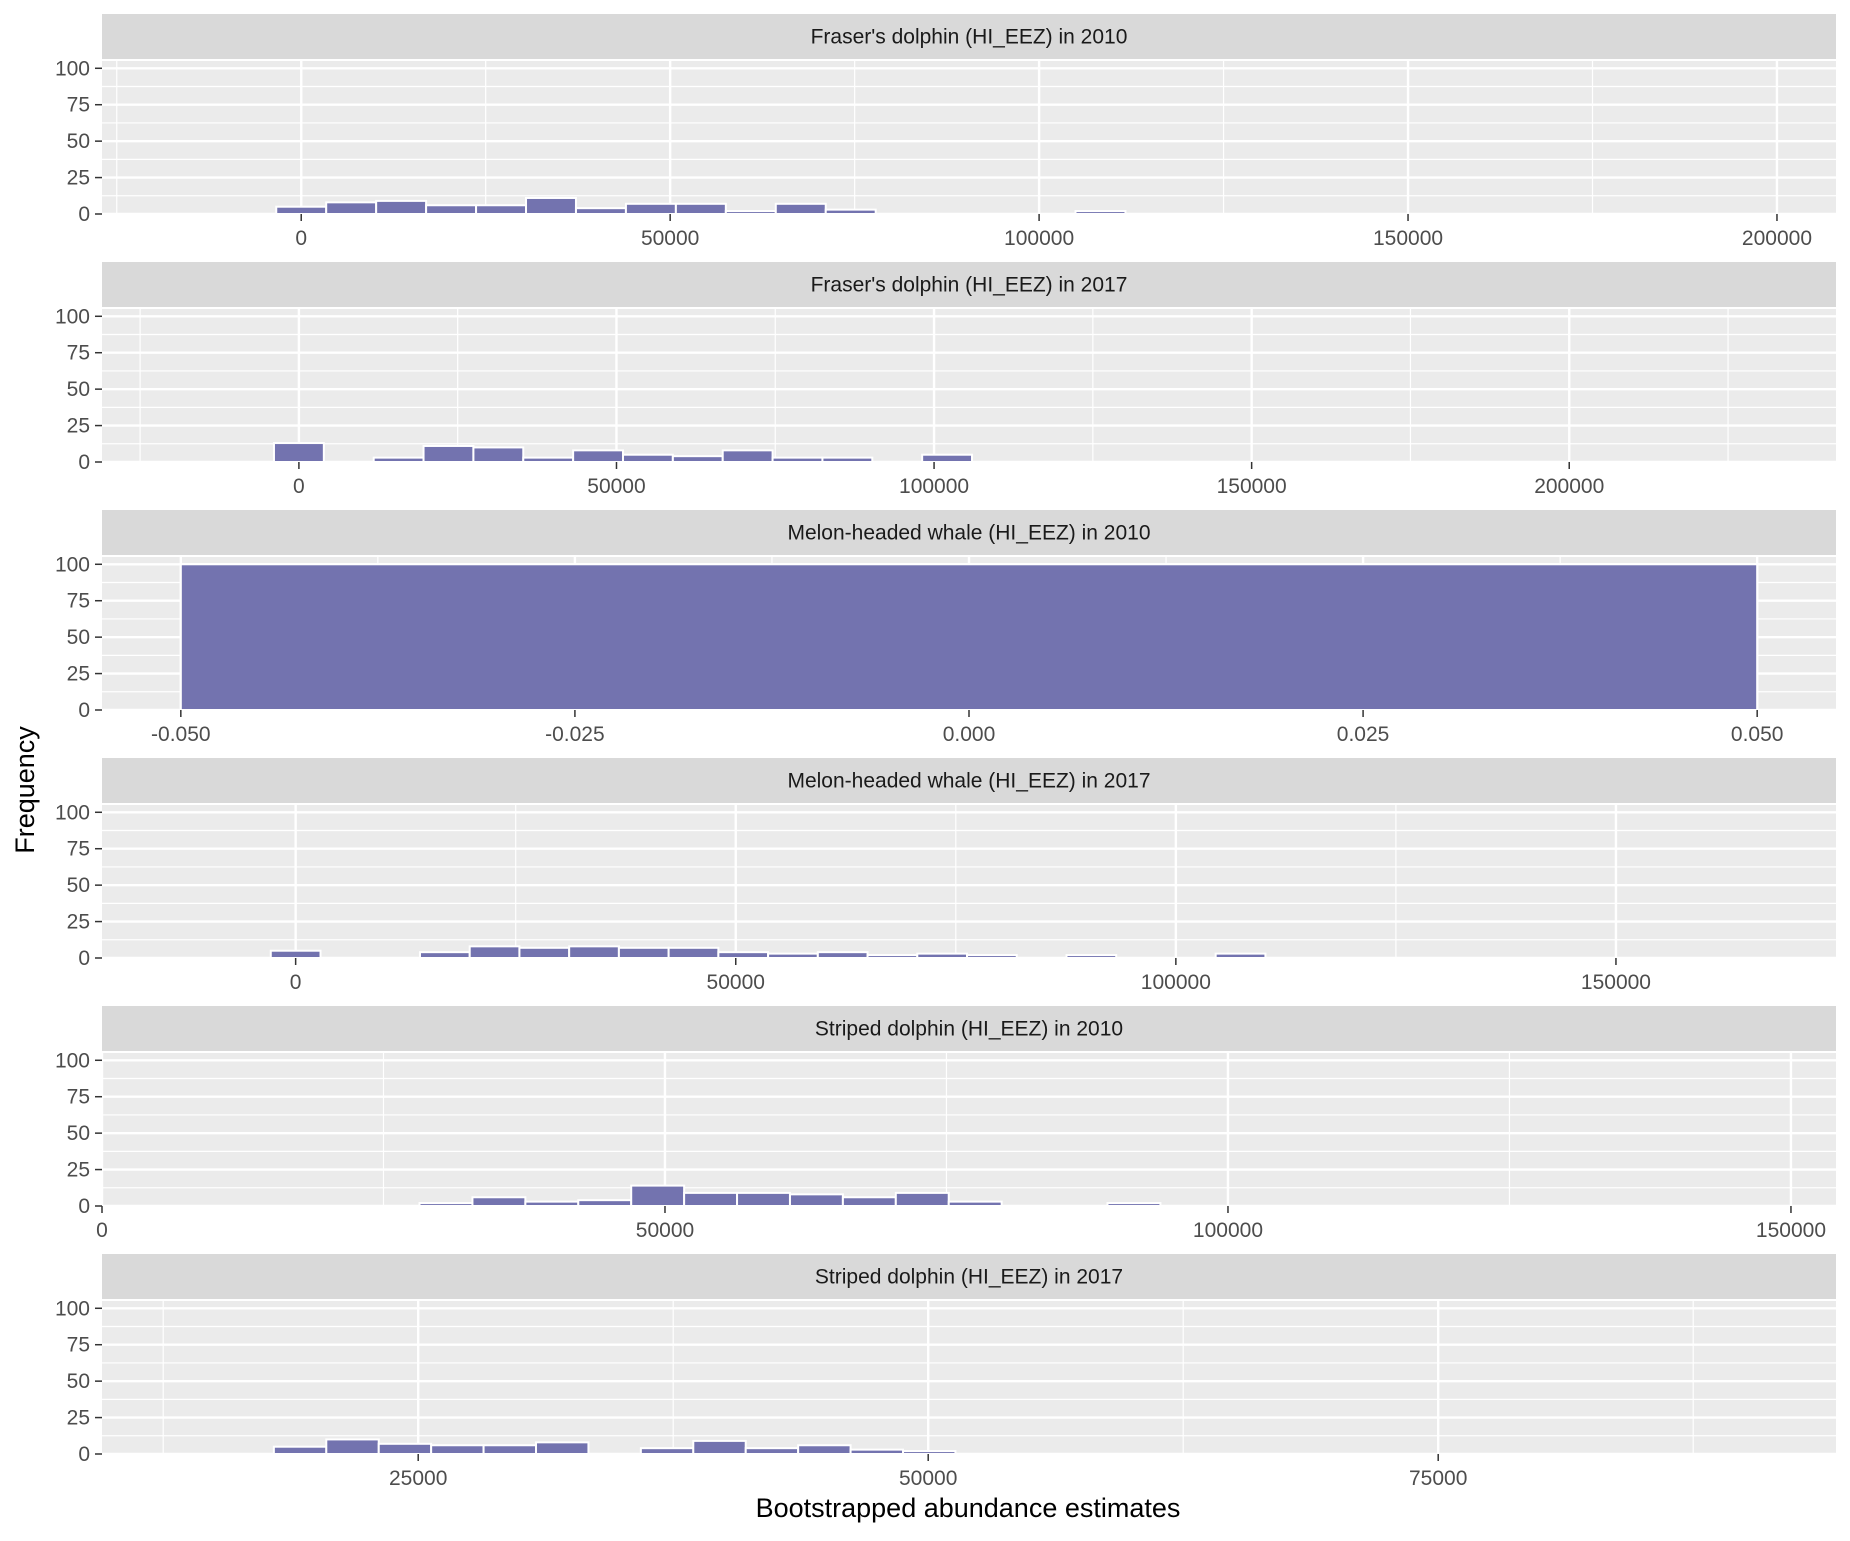 This screenshot has width=1850, height=1541. What do you see at coordinates (25, 790) in the screenshot?
I see `y-axis-title: Frequency` at bounding box center [25, 790].